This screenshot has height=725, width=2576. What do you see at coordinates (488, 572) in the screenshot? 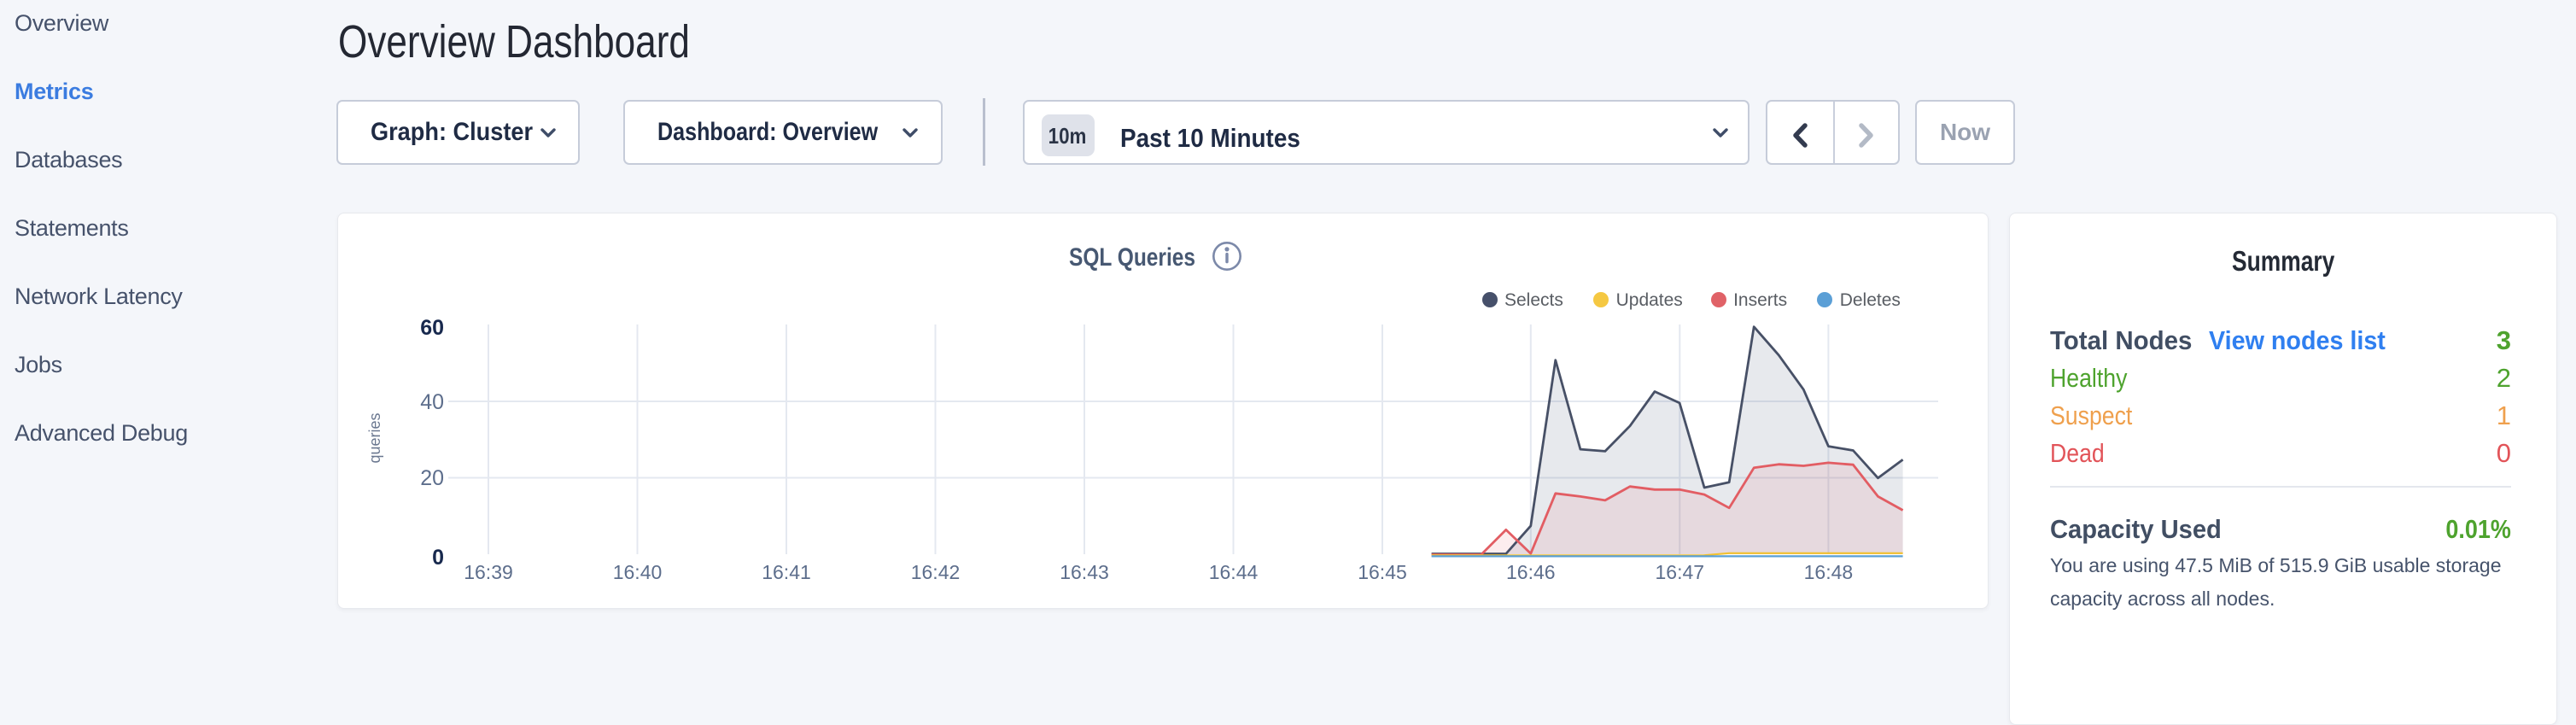
I see `svg-text: 16:39` at bounding box center [488, 572].